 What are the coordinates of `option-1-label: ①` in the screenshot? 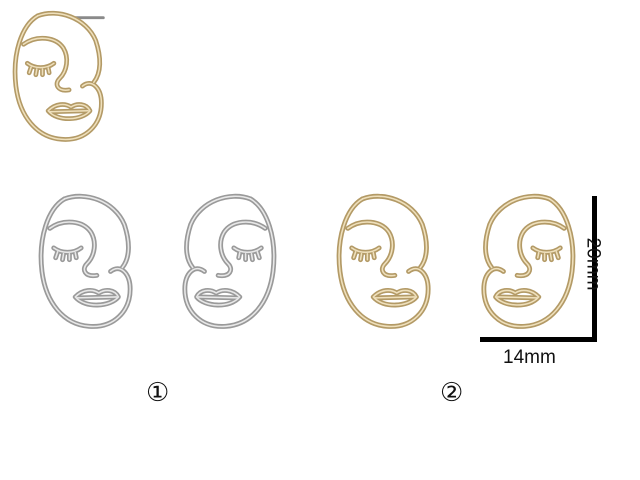 It's located at (158, 393).